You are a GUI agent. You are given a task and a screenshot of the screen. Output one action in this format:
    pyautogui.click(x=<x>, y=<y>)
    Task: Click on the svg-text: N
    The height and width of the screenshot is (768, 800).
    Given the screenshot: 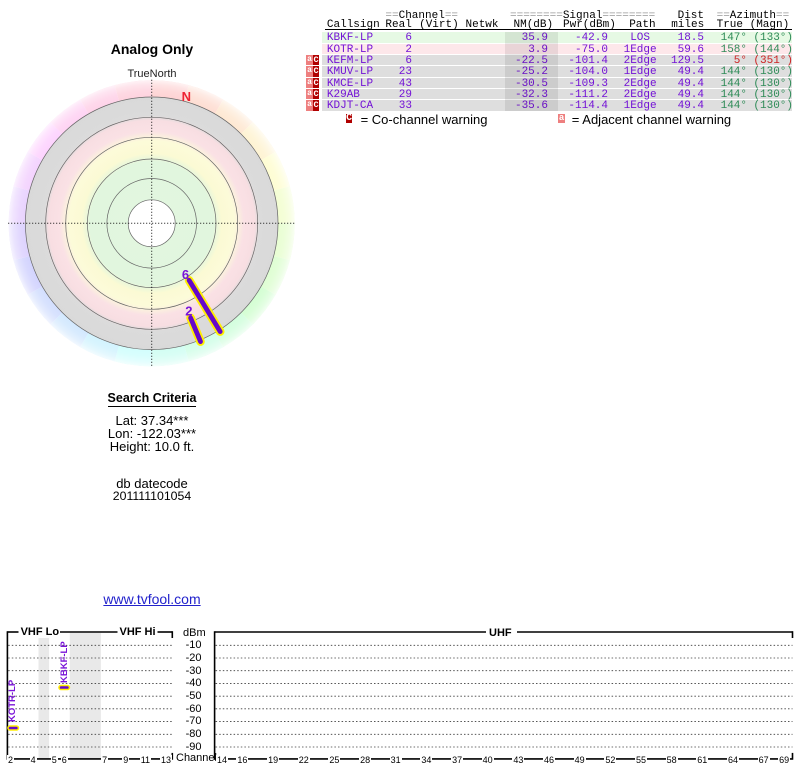 What is the action you would take?
    pyautogui.click(x=186, y=96)
    